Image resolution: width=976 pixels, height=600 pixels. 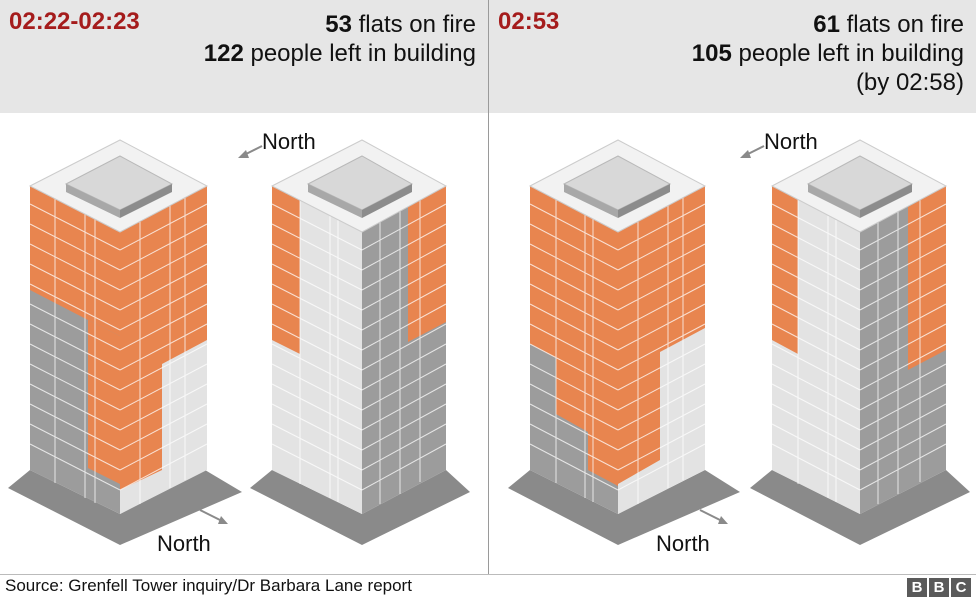 I want to click on flats-count: 53, so click(x=338, y=24).